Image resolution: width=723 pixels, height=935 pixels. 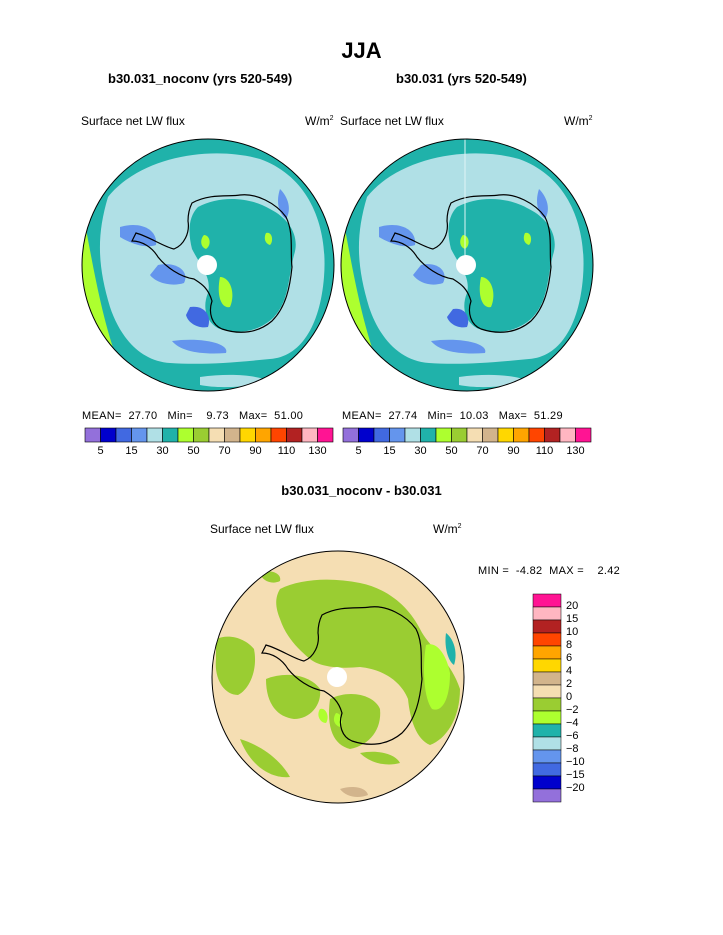 I want to click on diff-polar-map, so click(x=338, y=677).